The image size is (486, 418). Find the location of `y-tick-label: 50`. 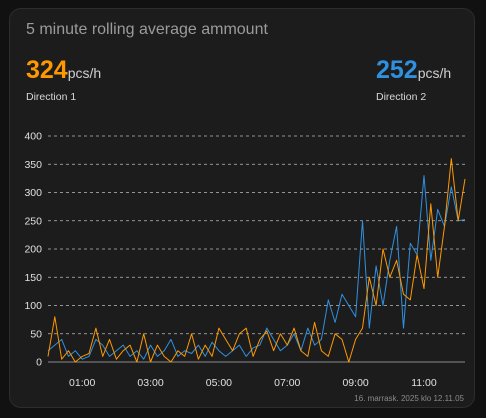

y-tick-label: 50 is located at coordinates (36, 334).